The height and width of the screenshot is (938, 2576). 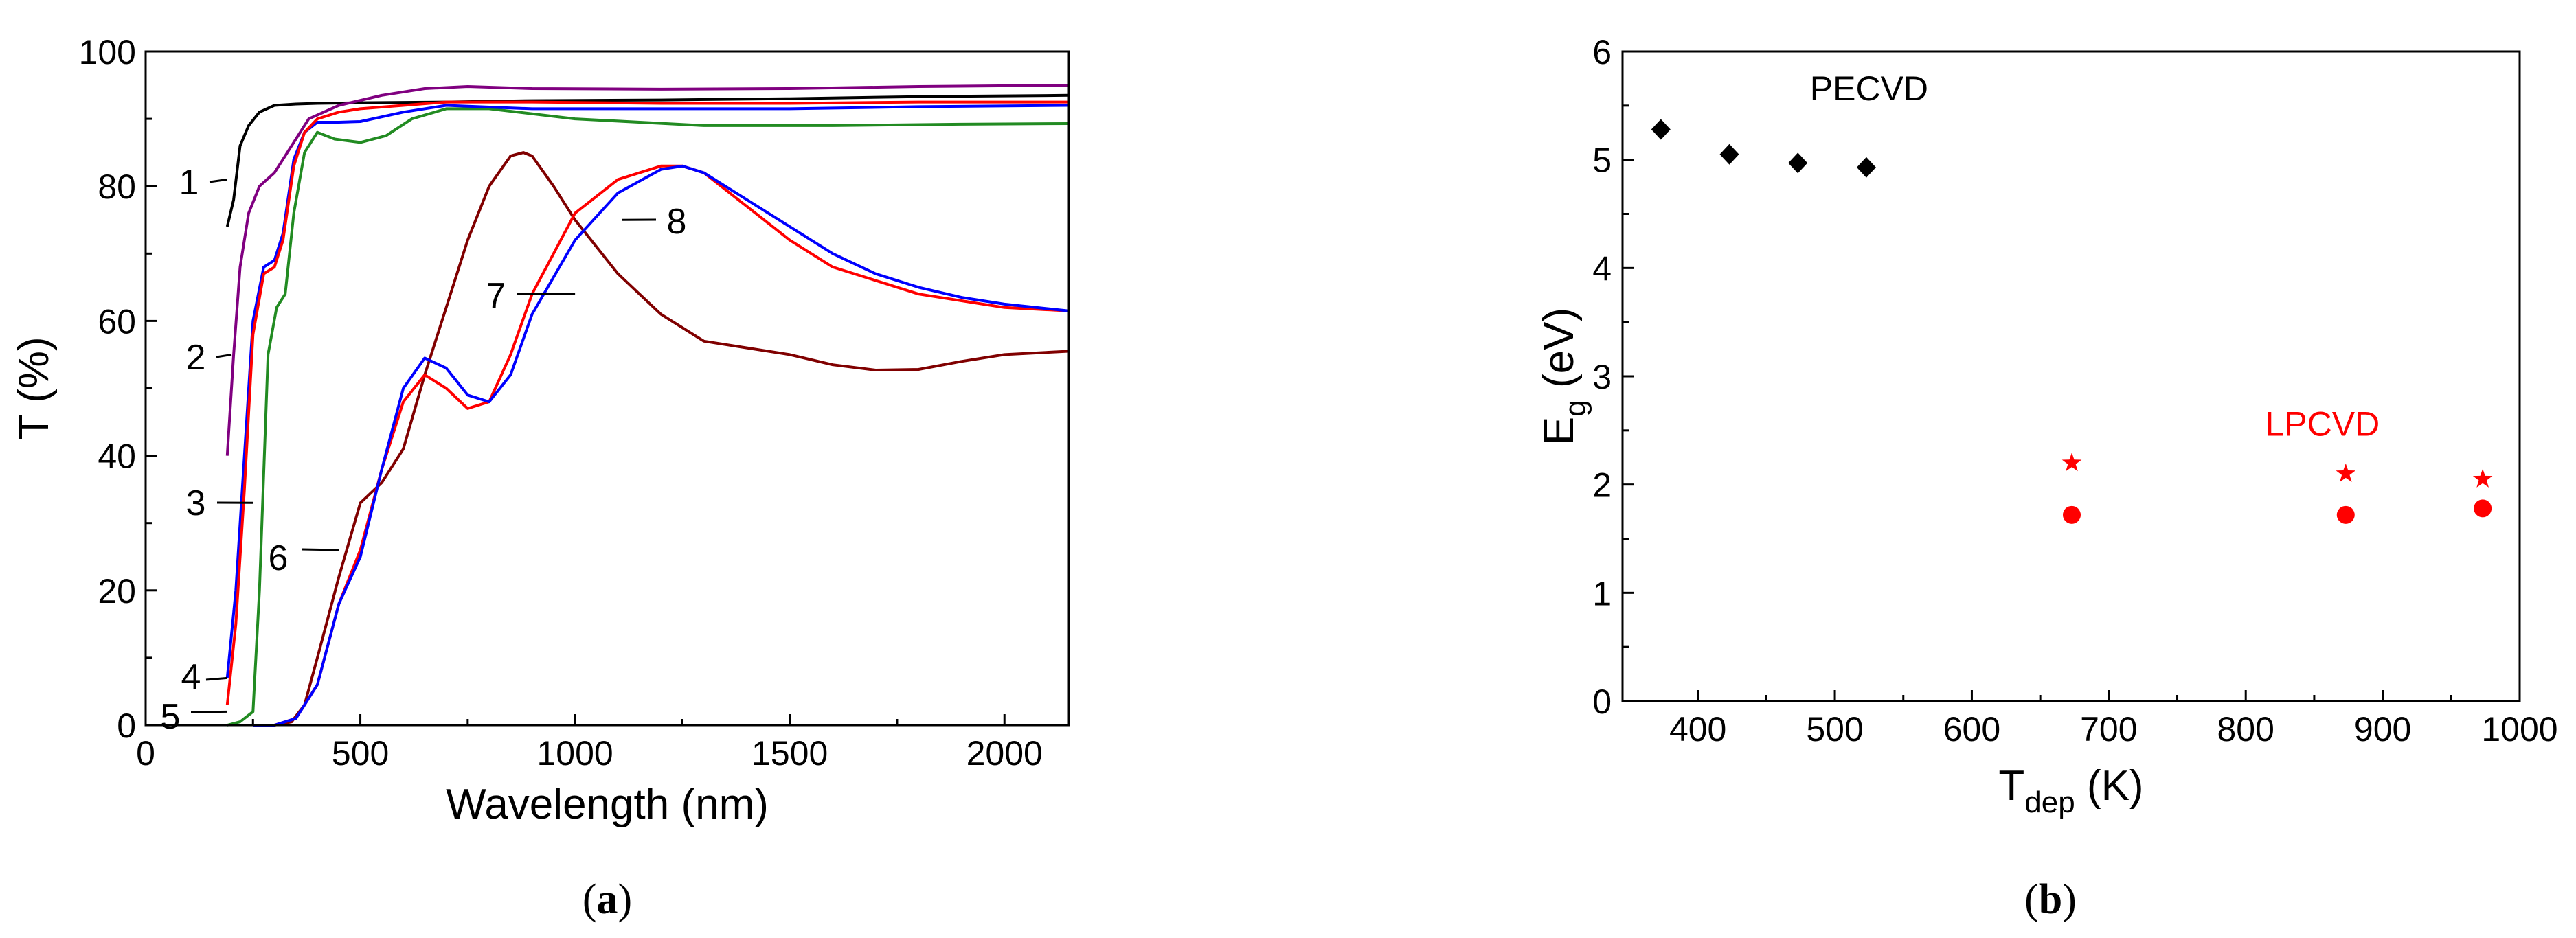 I want to click on curve-label: 4, so click(x=191, y=677).